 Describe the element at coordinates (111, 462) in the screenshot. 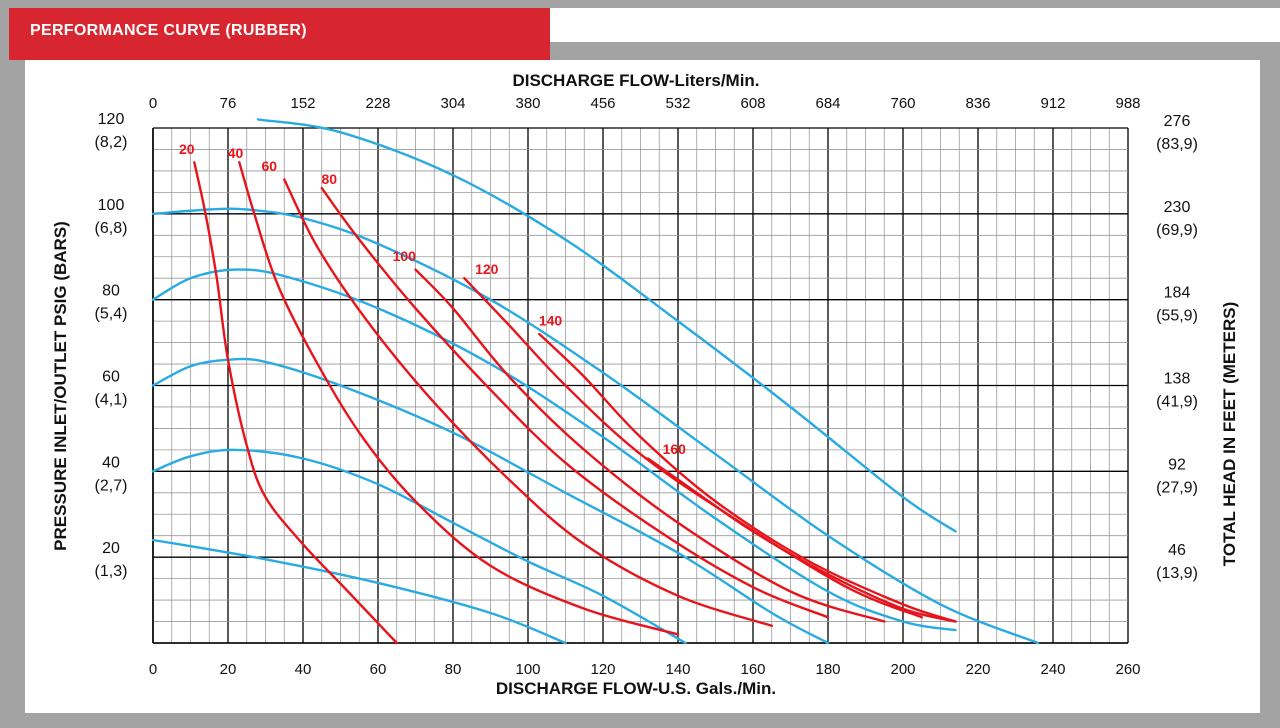

I see `y-tick-label: 40` at that location.